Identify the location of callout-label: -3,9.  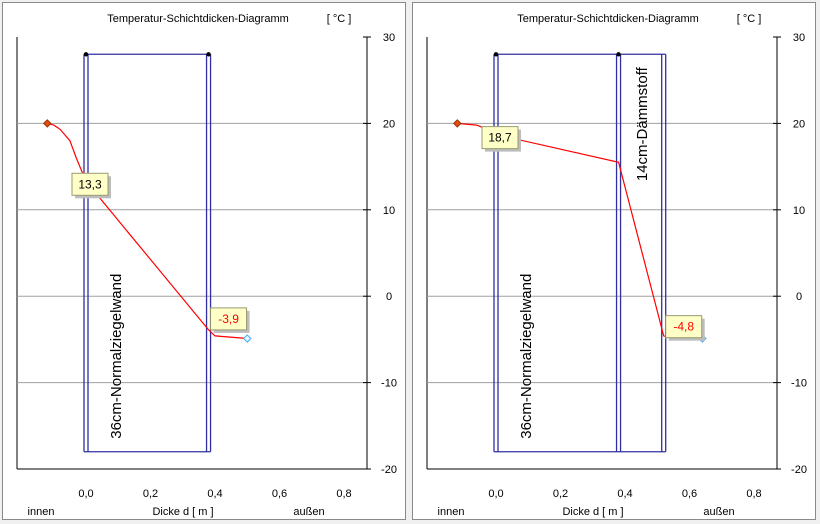
(228, 319).